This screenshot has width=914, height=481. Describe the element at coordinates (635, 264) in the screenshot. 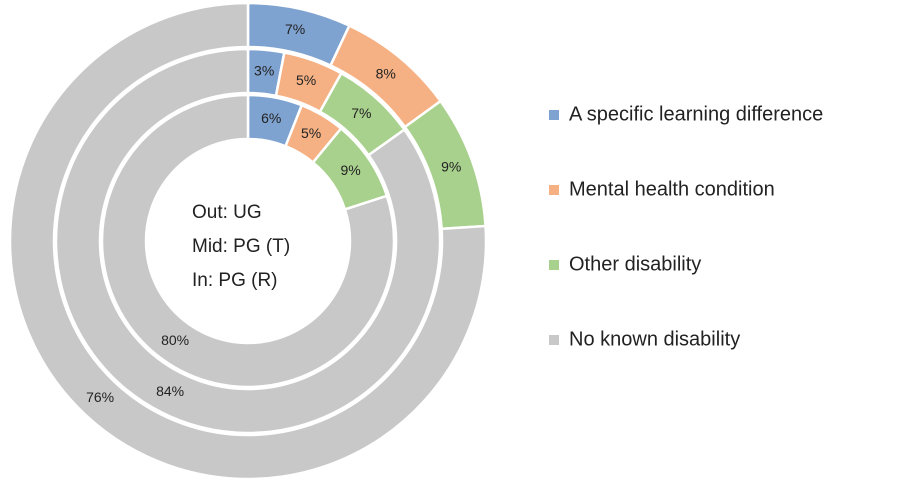

I see `legend-label: Other disability` at that location.